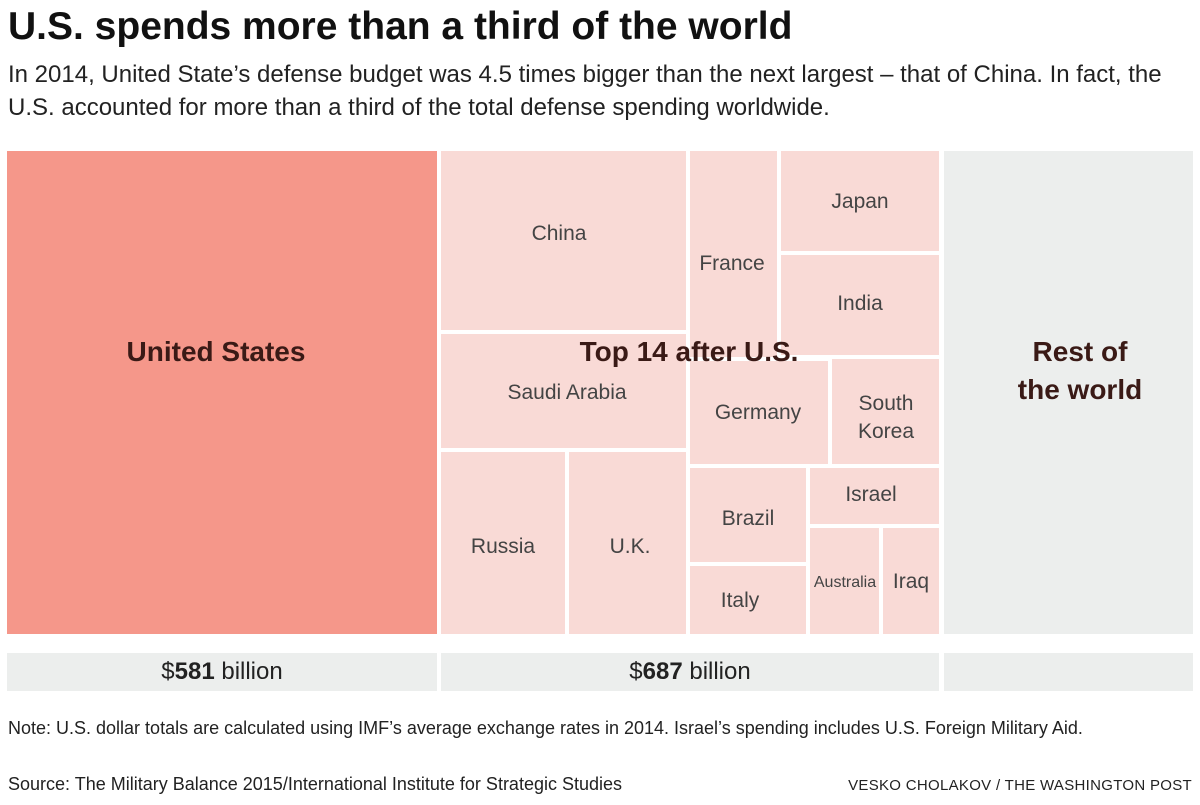  What do you see at coordinates (732, 263) in the screenshot?
I see `label-france: France` at bounding box center [732, 263].